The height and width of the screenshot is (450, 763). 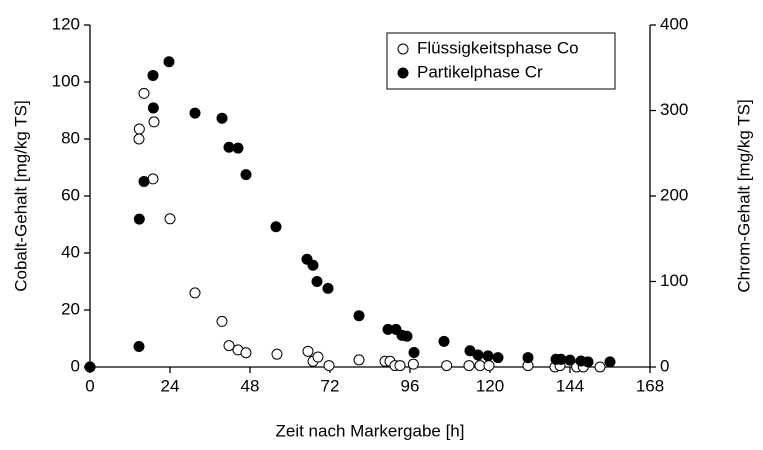 I want to click on y-tick-label: 40, so click(x=70, y=251).